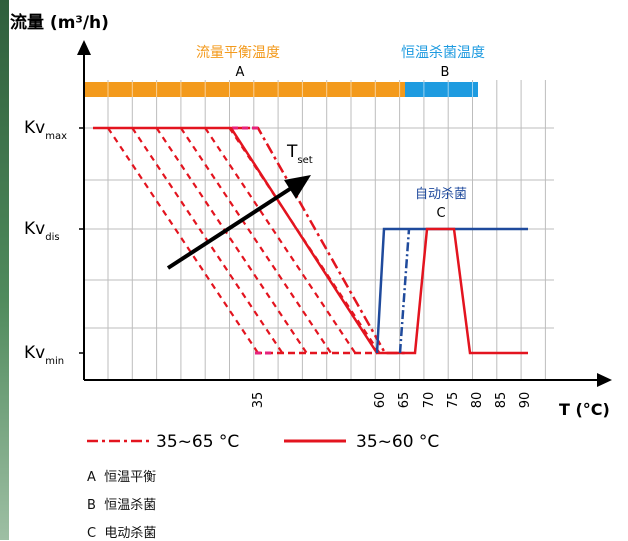 The image size is (628, 541). I want to click on zone-a-bar, so click(244, 89).